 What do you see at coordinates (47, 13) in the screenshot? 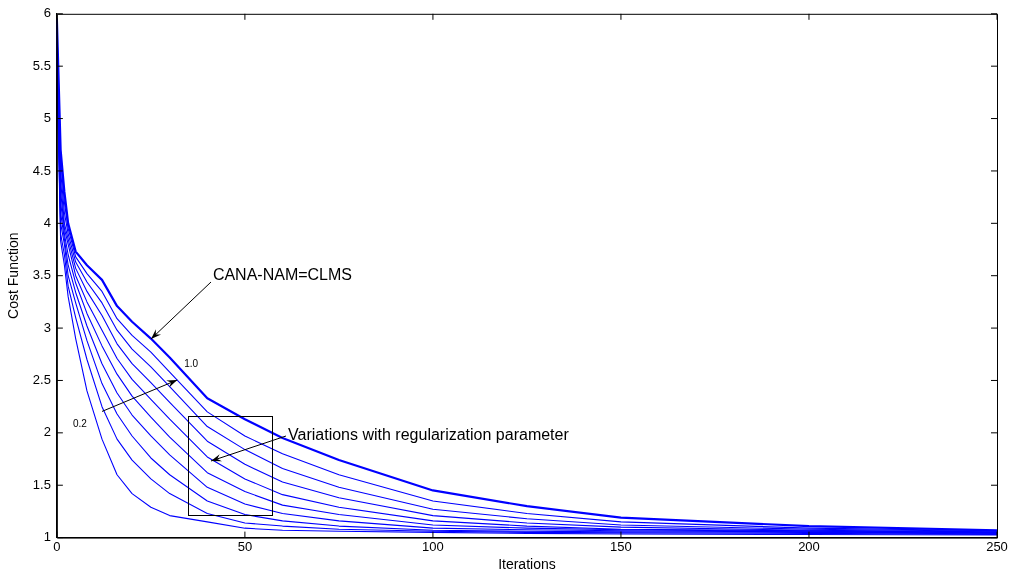
I see `y-tick-label: 6` at bounding box center [47, 13].